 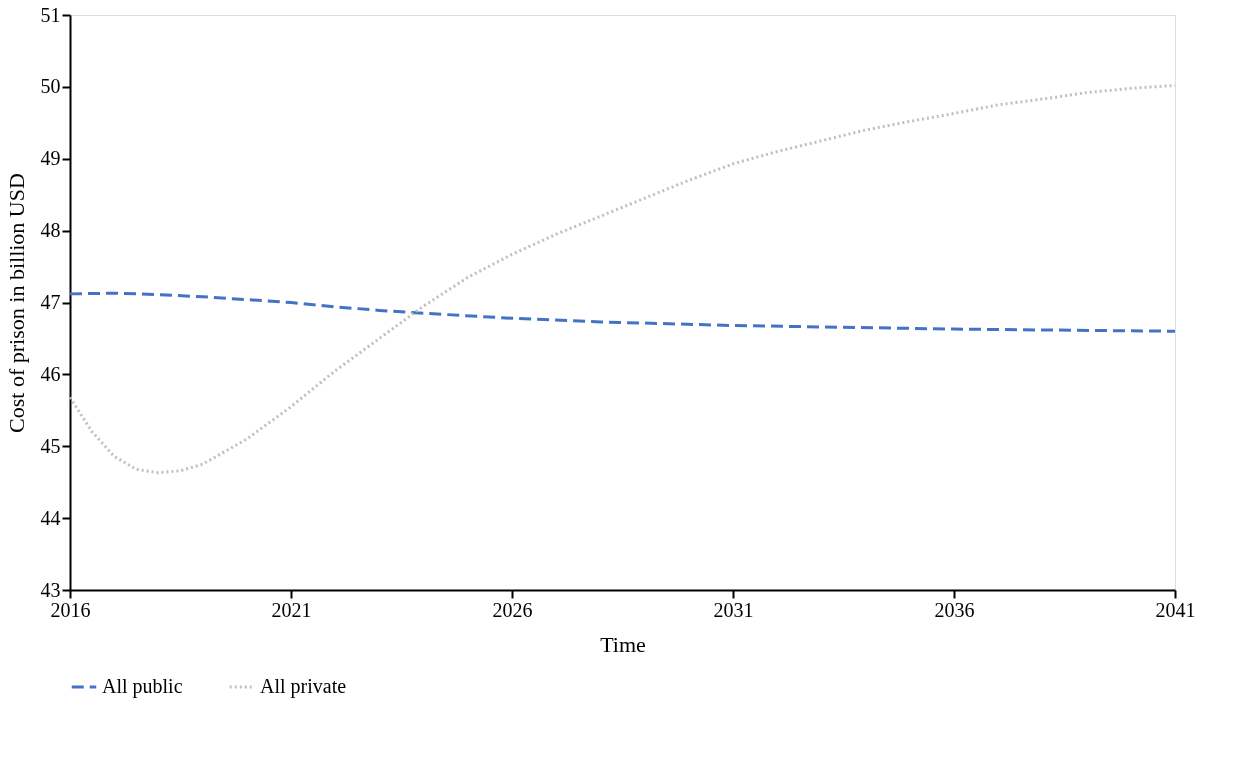 What do you see at coordinates (50, 302) in the screenshot?
I see `y-tick-label: 47` at bounding box center [50, 302].